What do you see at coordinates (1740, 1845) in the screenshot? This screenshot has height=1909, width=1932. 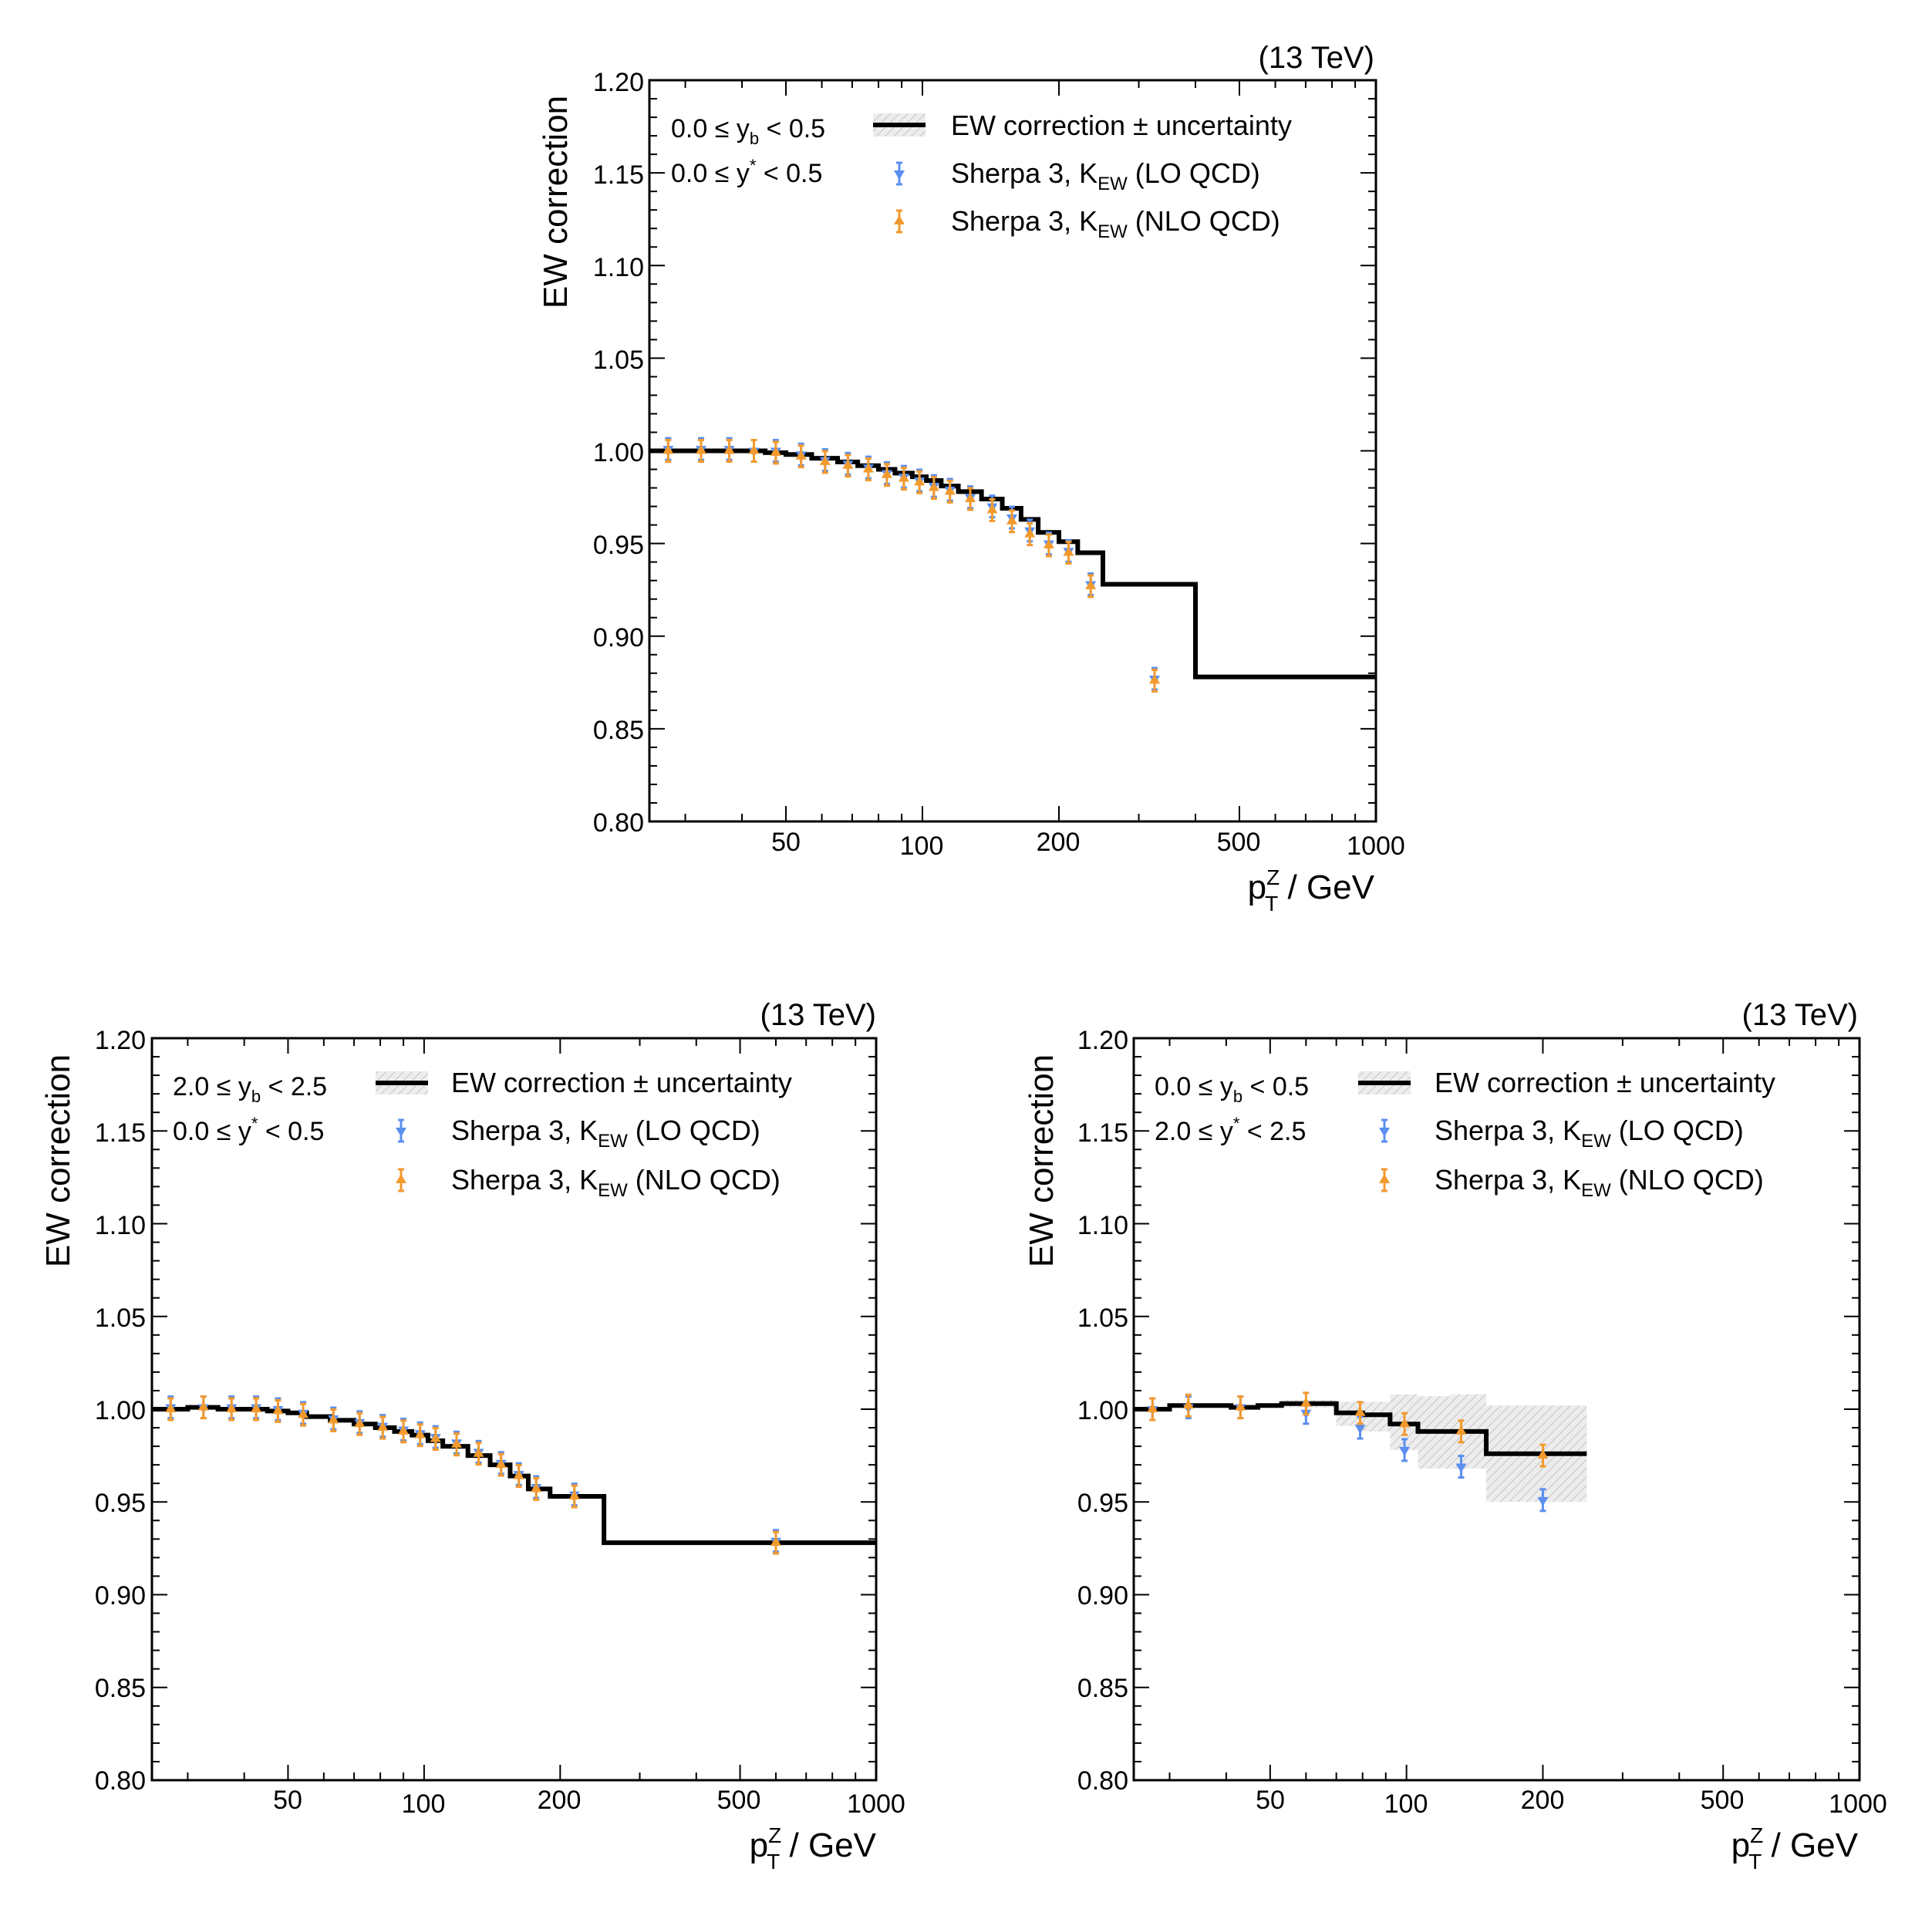 I see `x-axis-title-p: p` at bounding box center [1740, 1845].